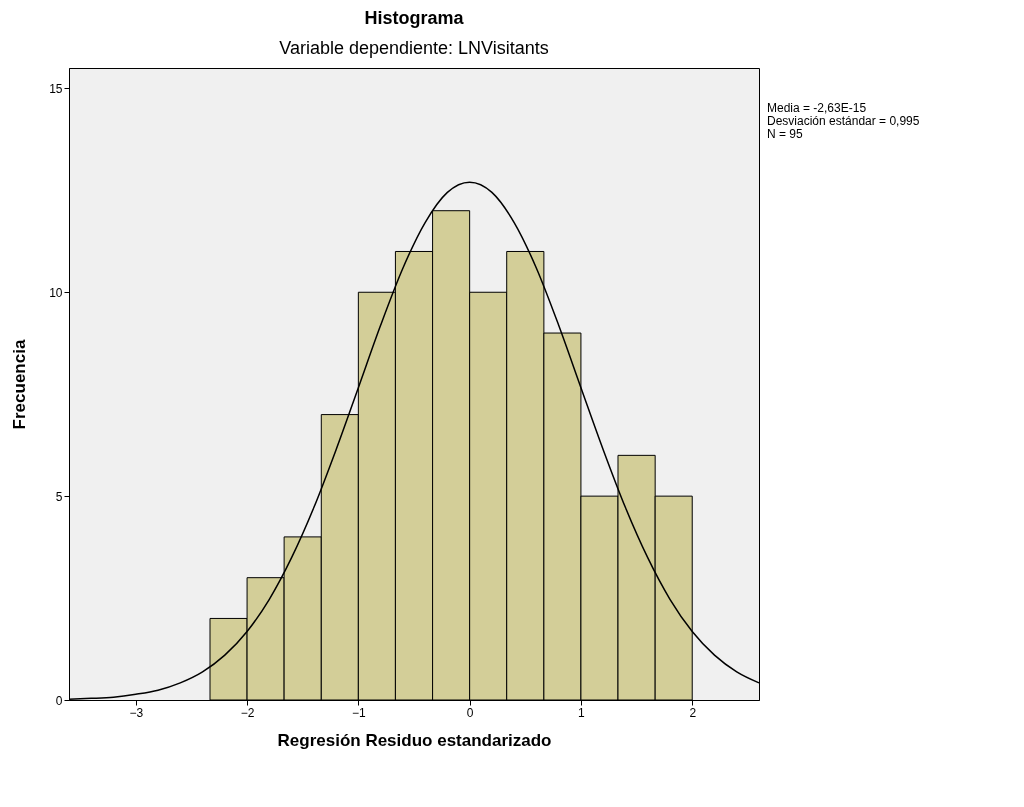 The height and width of the screenshot is (807, 1024). What do you see at coordinates (414, 18) in the screenshot?
I see `chart-title: Histograma` at bounding box center [414, 18].